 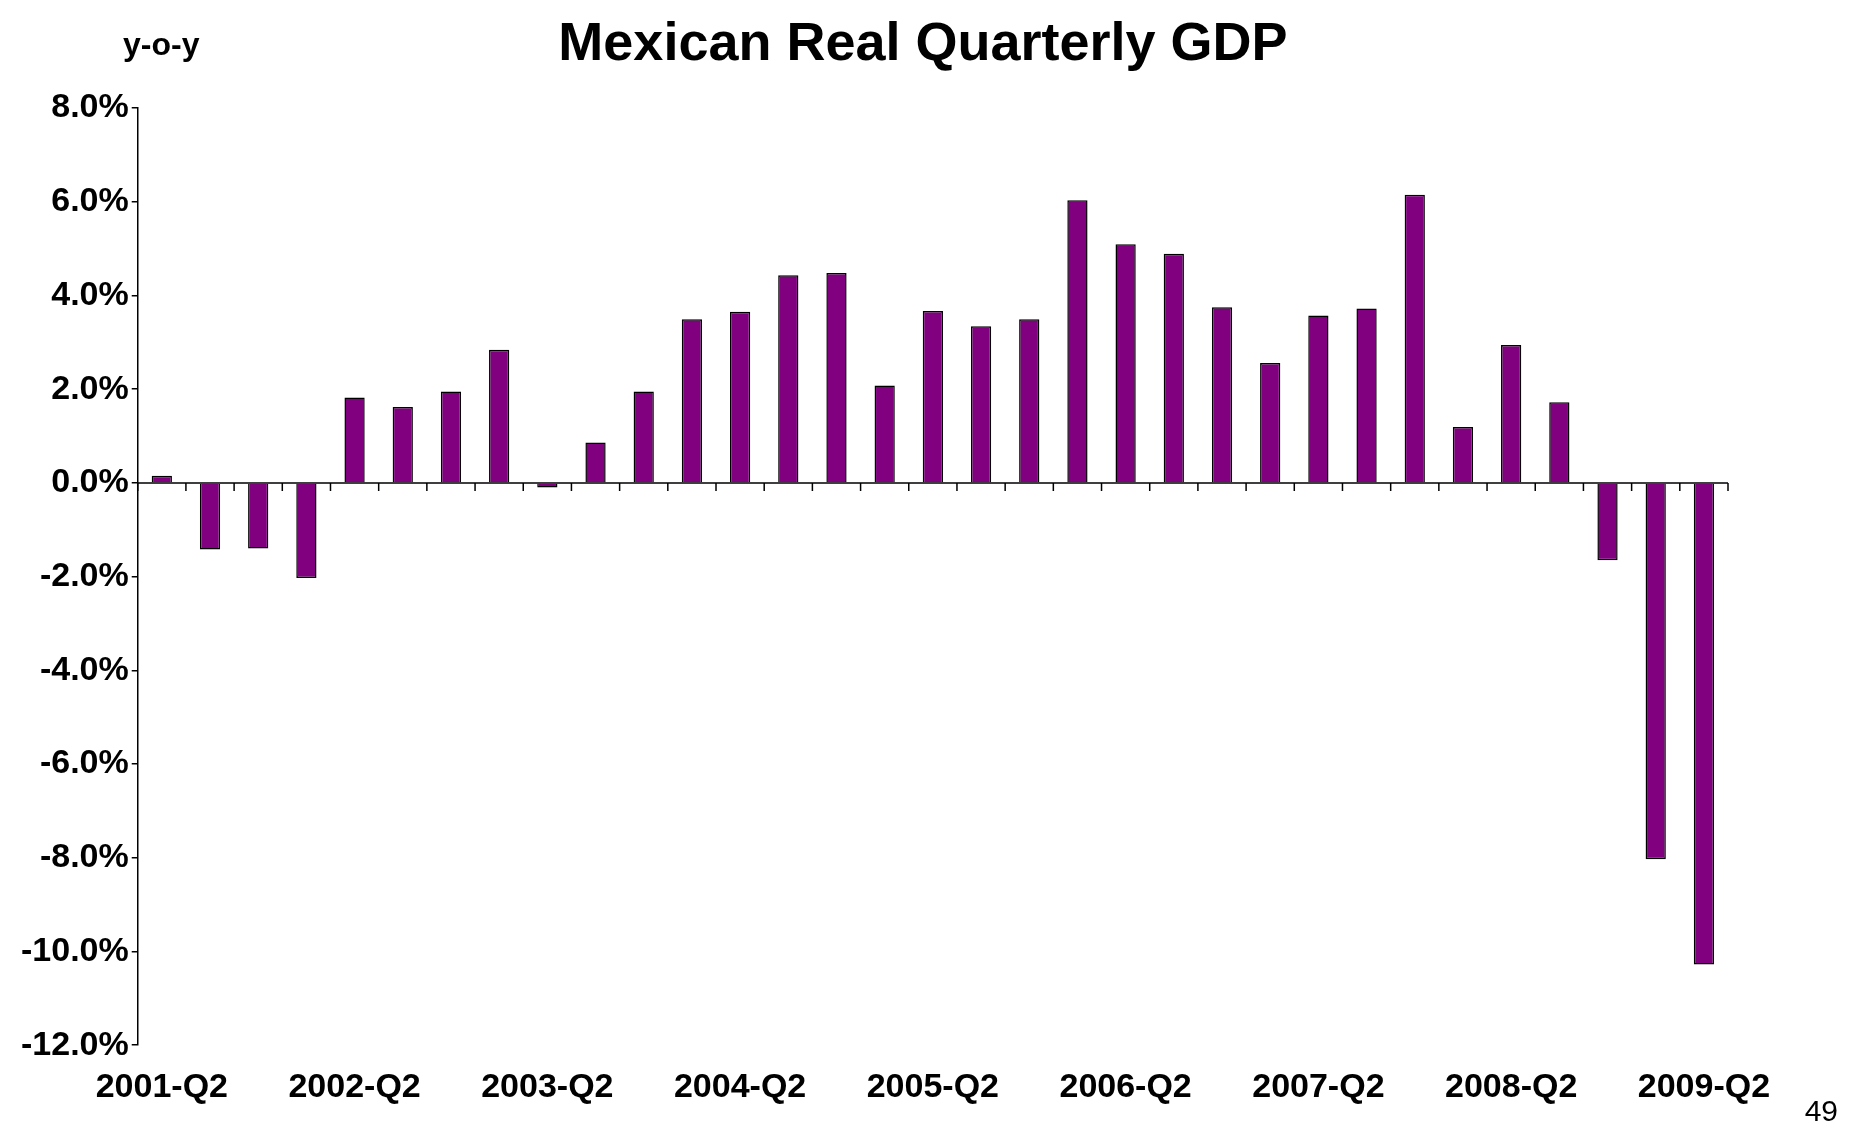 What do you see at coordinates (74, 1042) in the screenshot?
I see `y-tick-label: -12.0%` at bounding box center [74, 1042].